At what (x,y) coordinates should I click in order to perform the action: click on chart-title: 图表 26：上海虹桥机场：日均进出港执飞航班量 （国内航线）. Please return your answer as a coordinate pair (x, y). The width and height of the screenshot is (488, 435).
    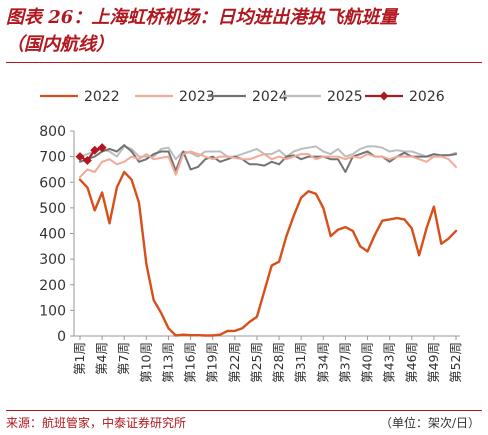
    Looking at the image, I should click on (245, 31).